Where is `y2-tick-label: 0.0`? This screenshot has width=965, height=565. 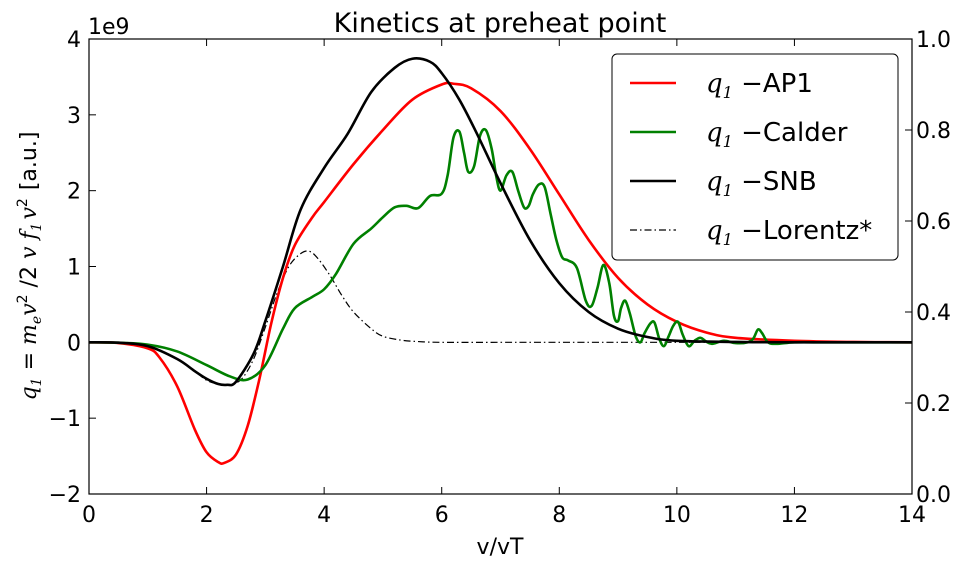
y2-tick-label: 0.0 is located at coordinates (933, 495).